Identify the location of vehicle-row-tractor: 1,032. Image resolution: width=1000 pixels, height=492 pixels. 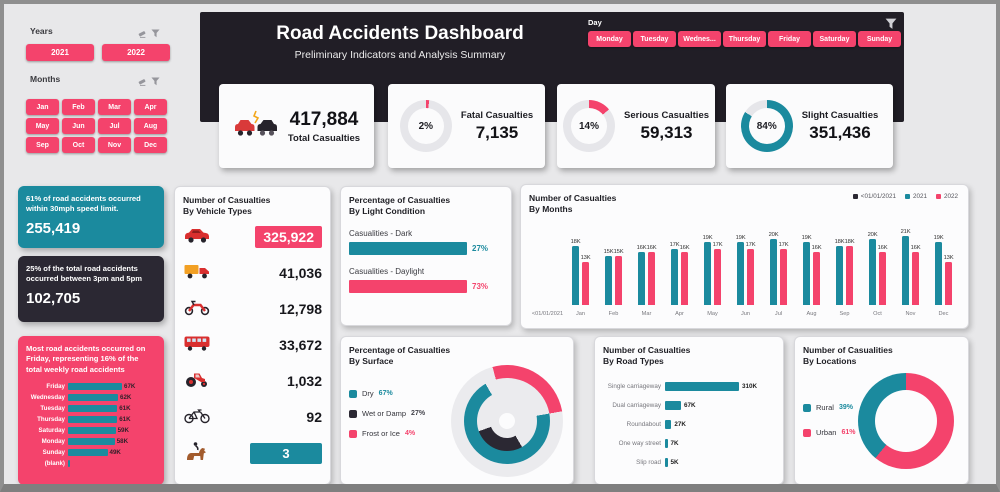
(252, 381).